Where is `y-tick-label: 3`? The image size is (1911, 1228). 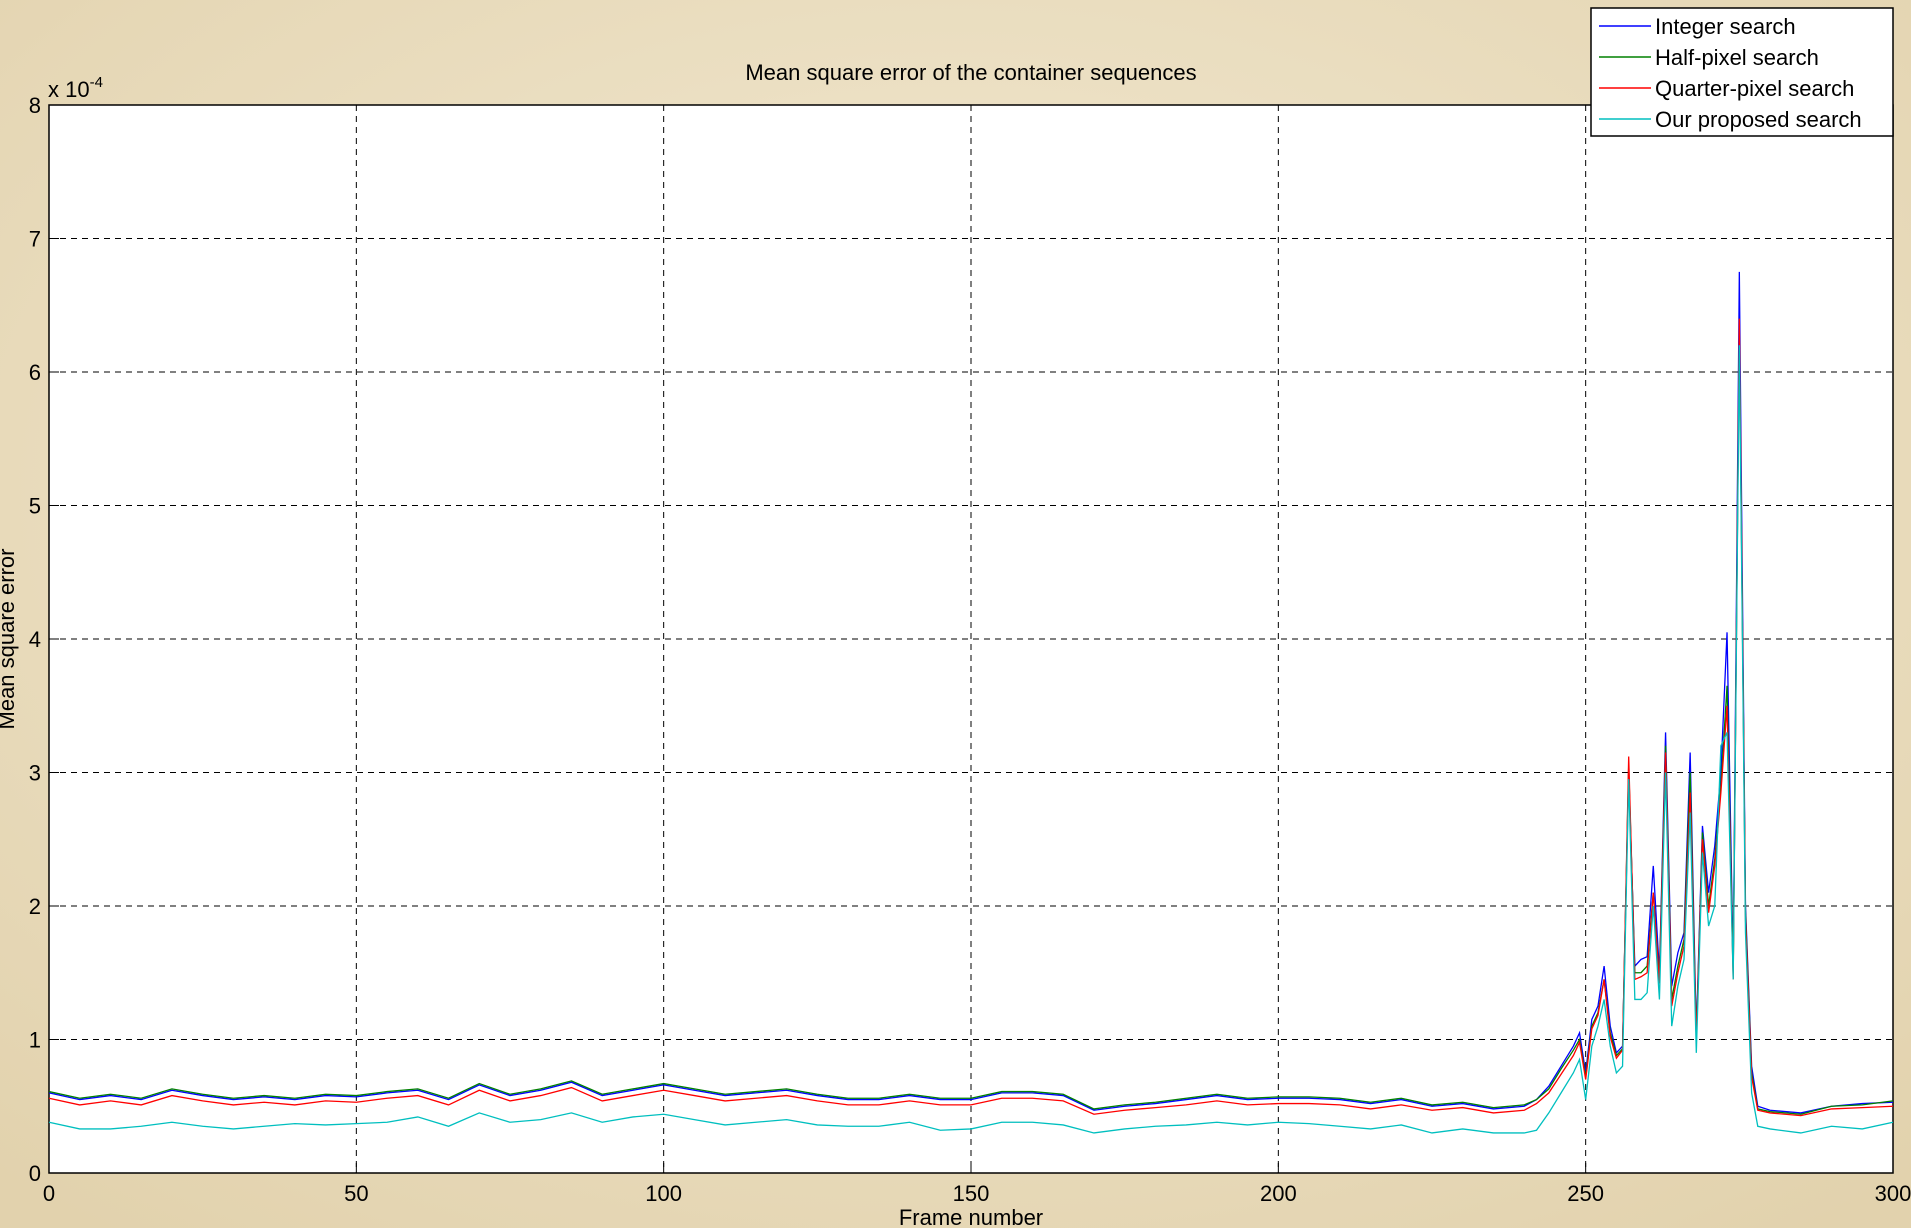
y-tick-label: 3 is located at coordinates (35, 773).